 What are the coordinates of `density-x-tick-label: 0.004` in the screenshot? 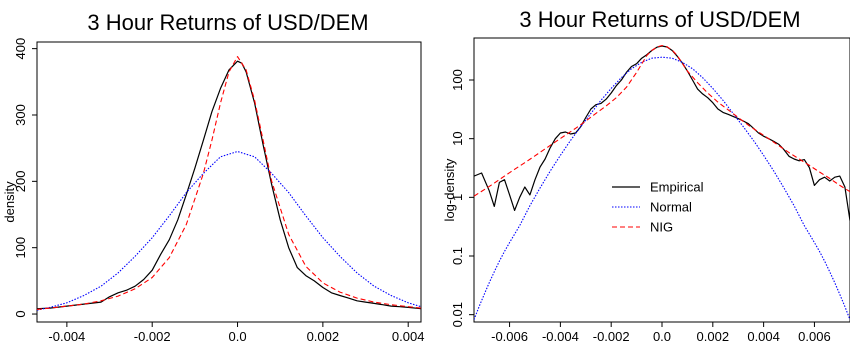 It's located at (408, 336).